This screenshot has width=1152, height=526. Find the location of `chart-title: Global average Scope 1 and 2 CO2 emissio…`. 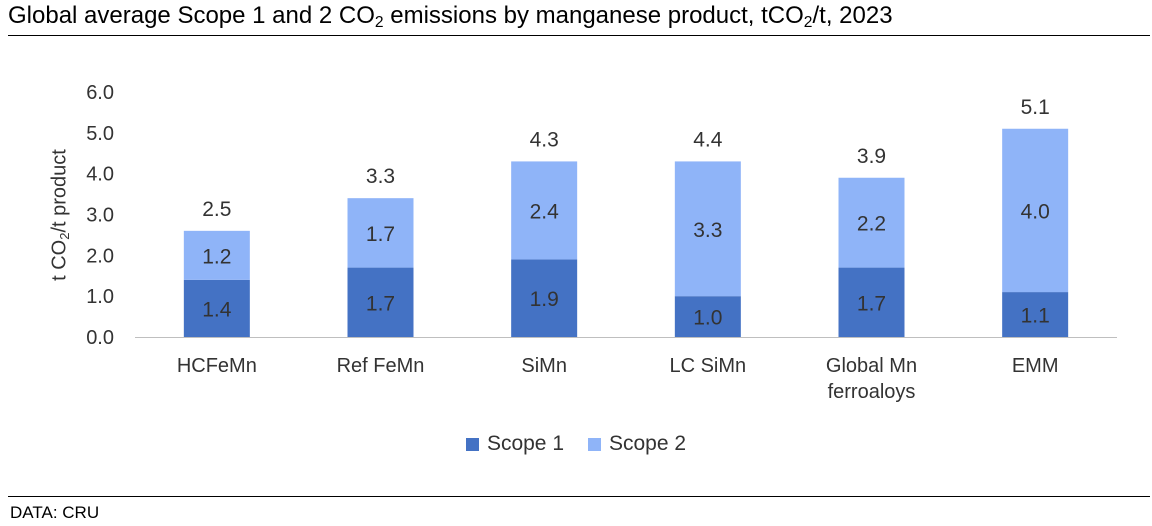

chart-title: Global average Scope 1 and 2 CO2 emissio… is located at coordinates (450, 16).